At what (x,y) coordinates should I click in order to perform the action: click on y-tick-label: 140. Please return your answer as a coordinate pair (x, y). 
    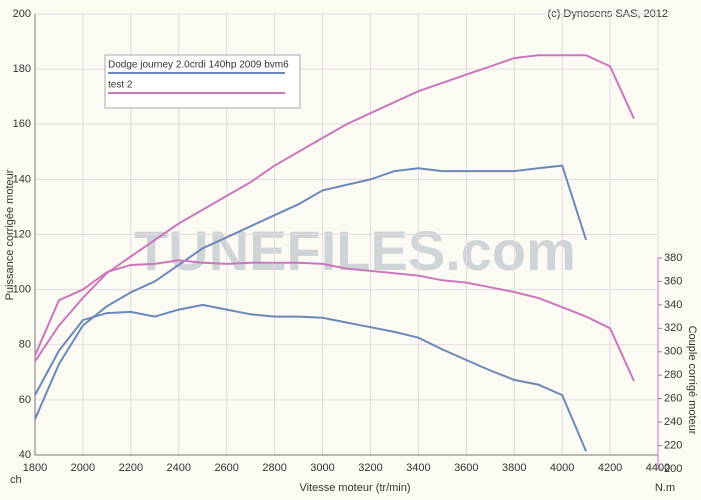
    Looking at the image, I should click on (22, 179).